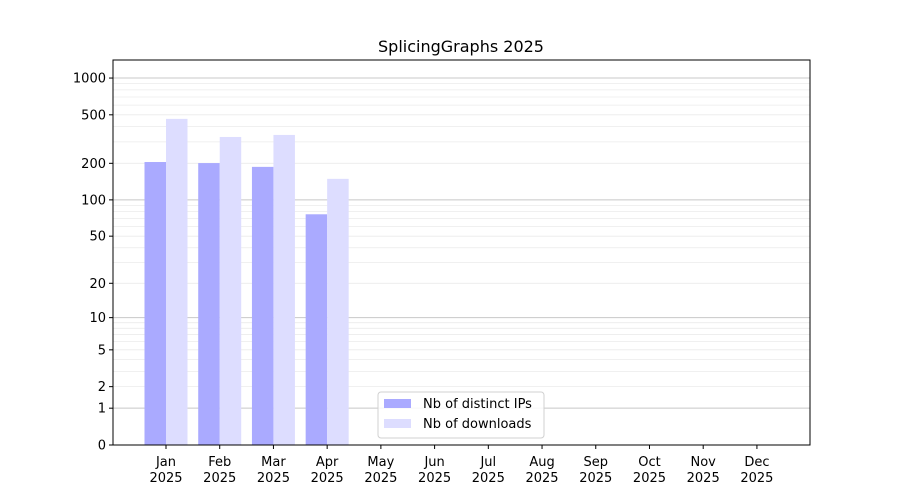 This screenshot has height=504, width=900. I want to click on y-tick-label: 50, so click(97, 237).